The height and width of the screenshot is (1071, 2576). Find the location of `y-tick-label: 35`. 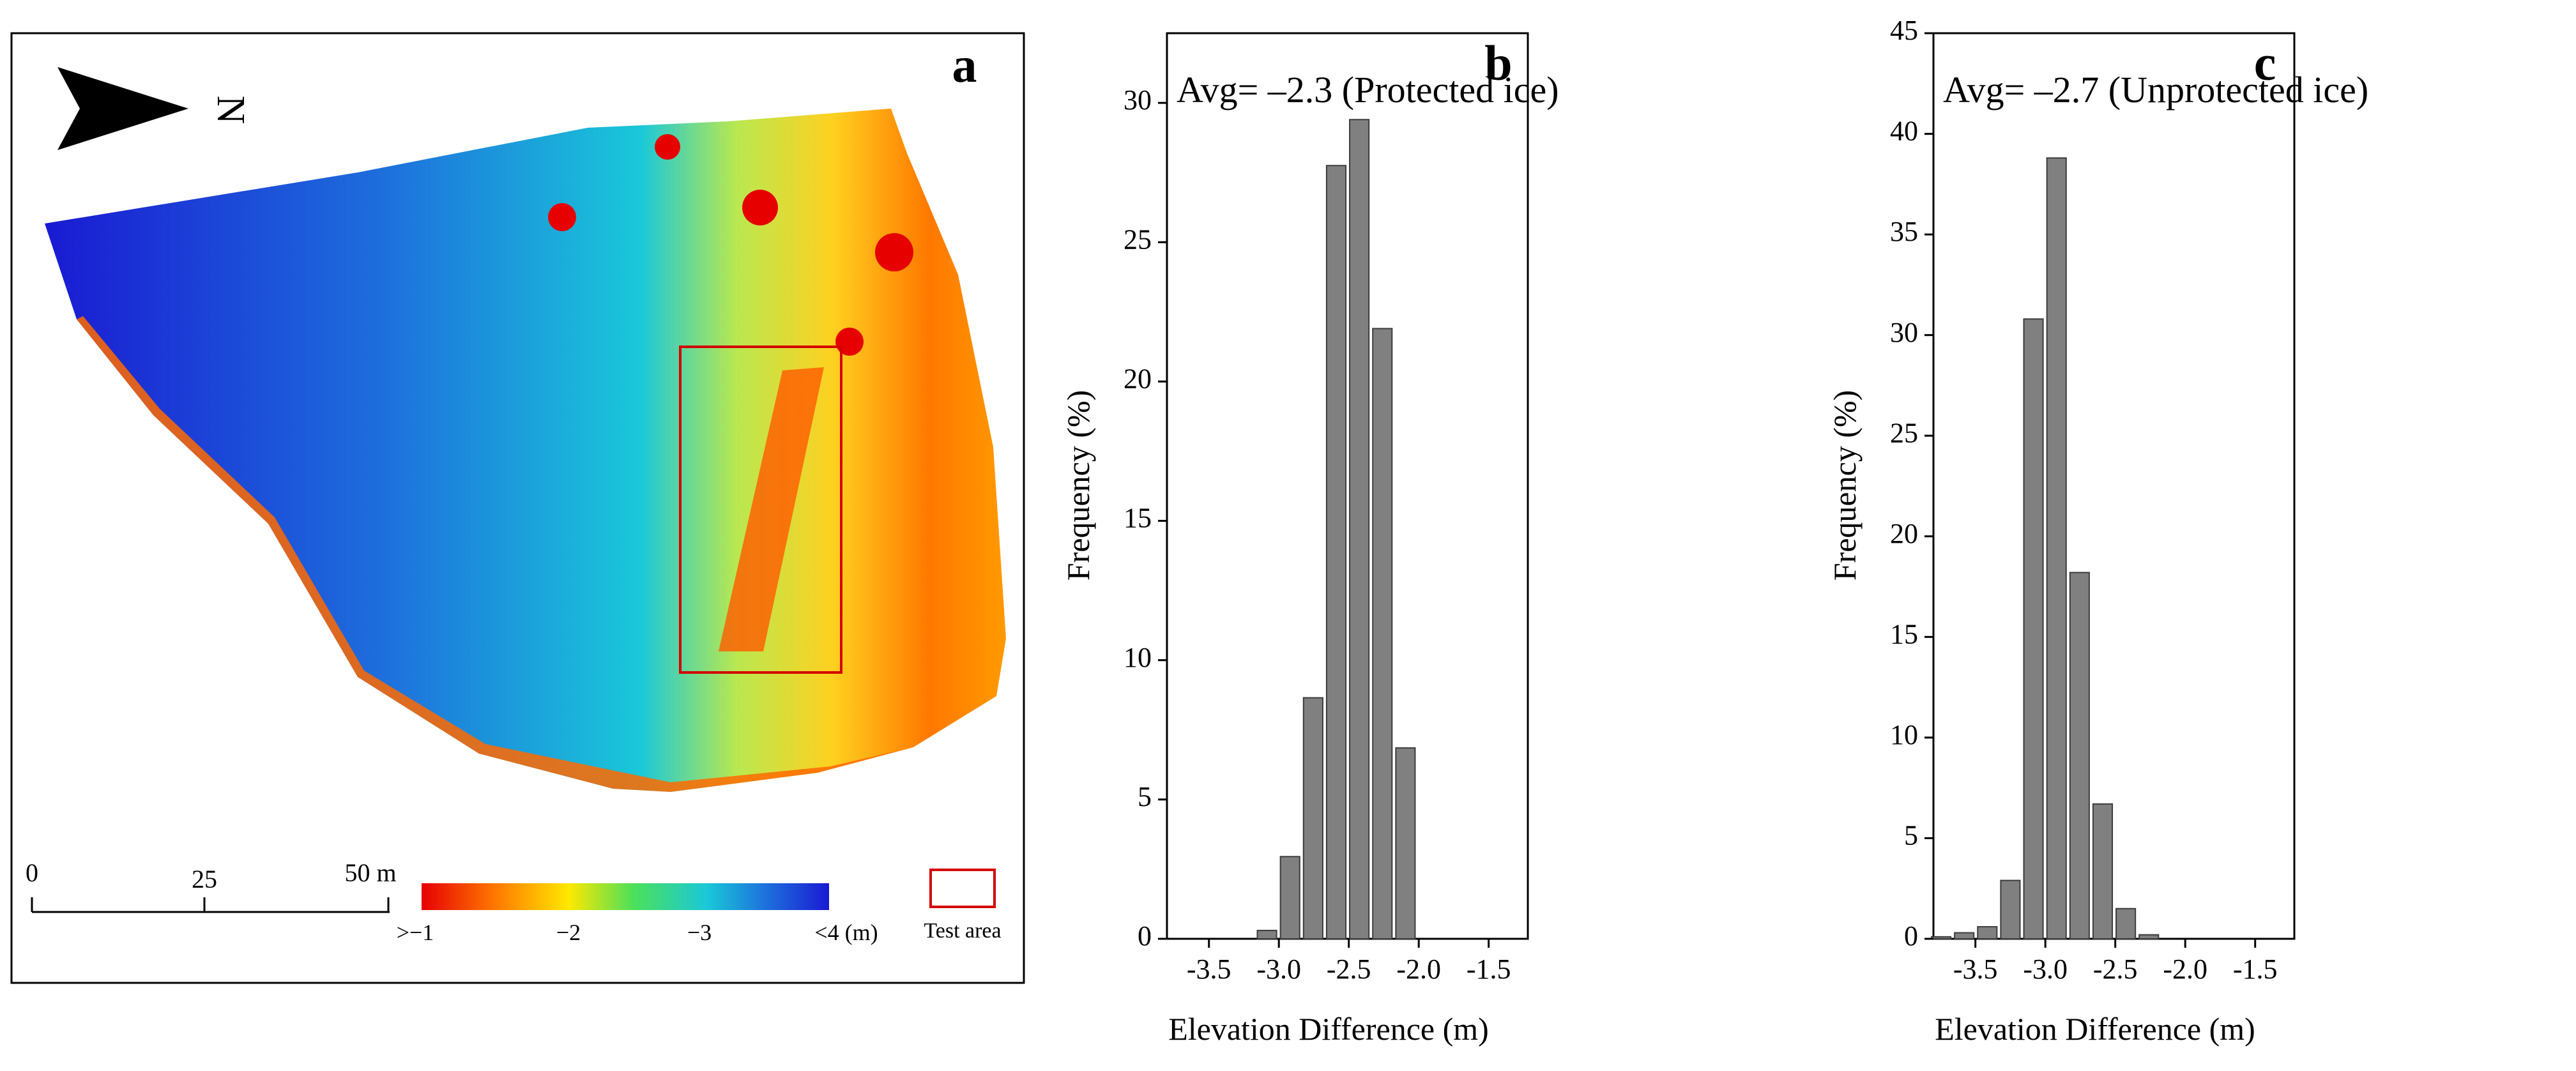

y-tick-label: 35 is located at coordinates (1904, 231).